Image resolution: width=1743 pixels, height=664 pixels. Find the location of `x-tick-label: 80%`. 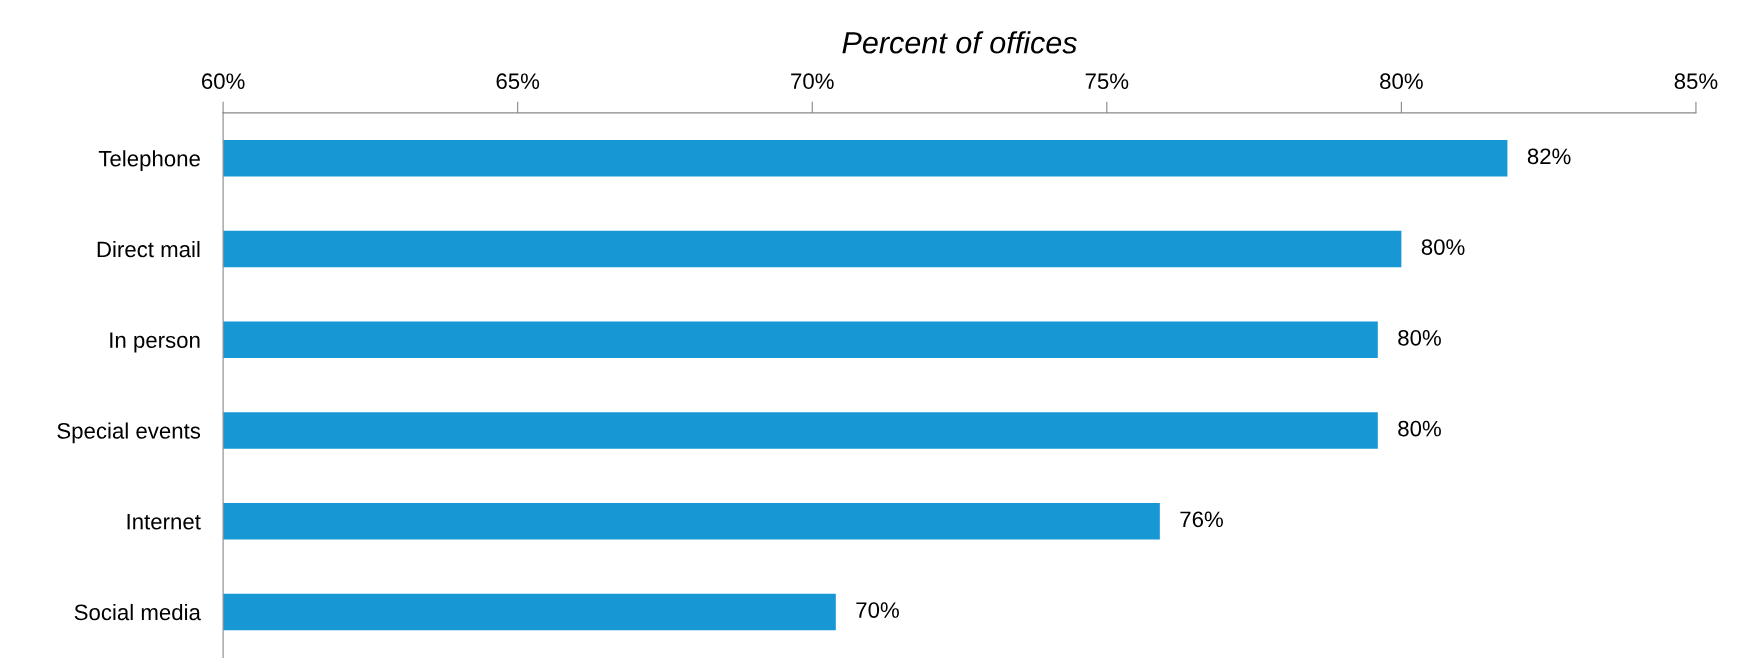

x-tick-label: 80% is located at coordinates (1401, 81).